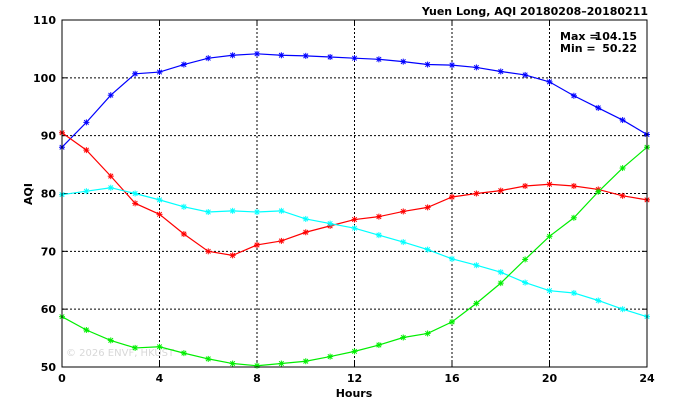  Describe the element at coordinates (619, 48) in the screenshot. I see `min-value: 50.22` at that location.